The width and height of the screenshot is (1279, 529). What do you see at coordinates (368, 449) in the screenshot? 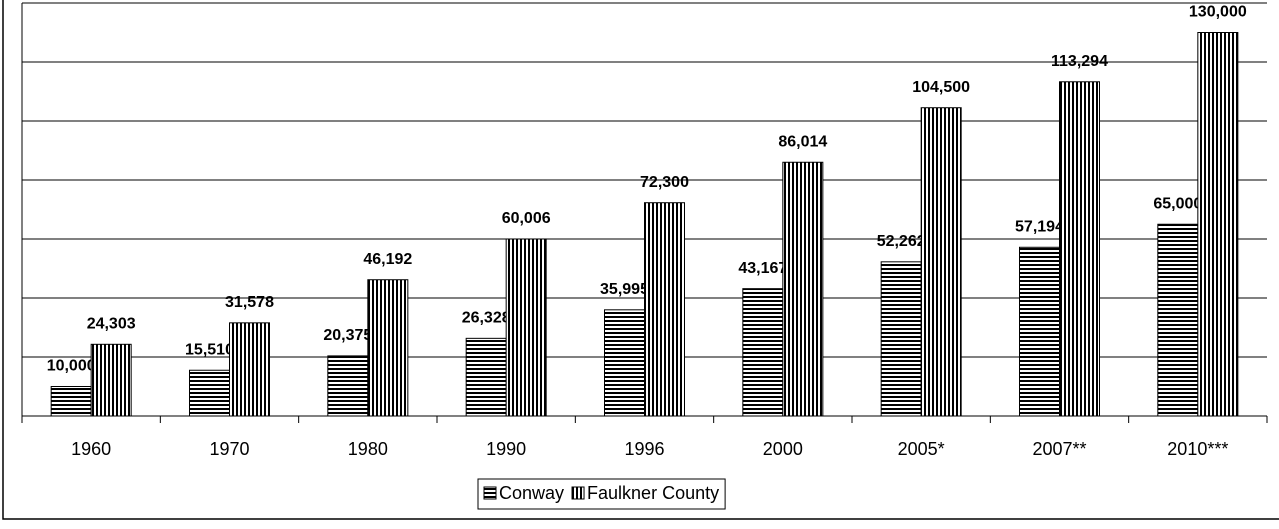
I see `x-tick-label: 1980` at bounding box center [368, 449].